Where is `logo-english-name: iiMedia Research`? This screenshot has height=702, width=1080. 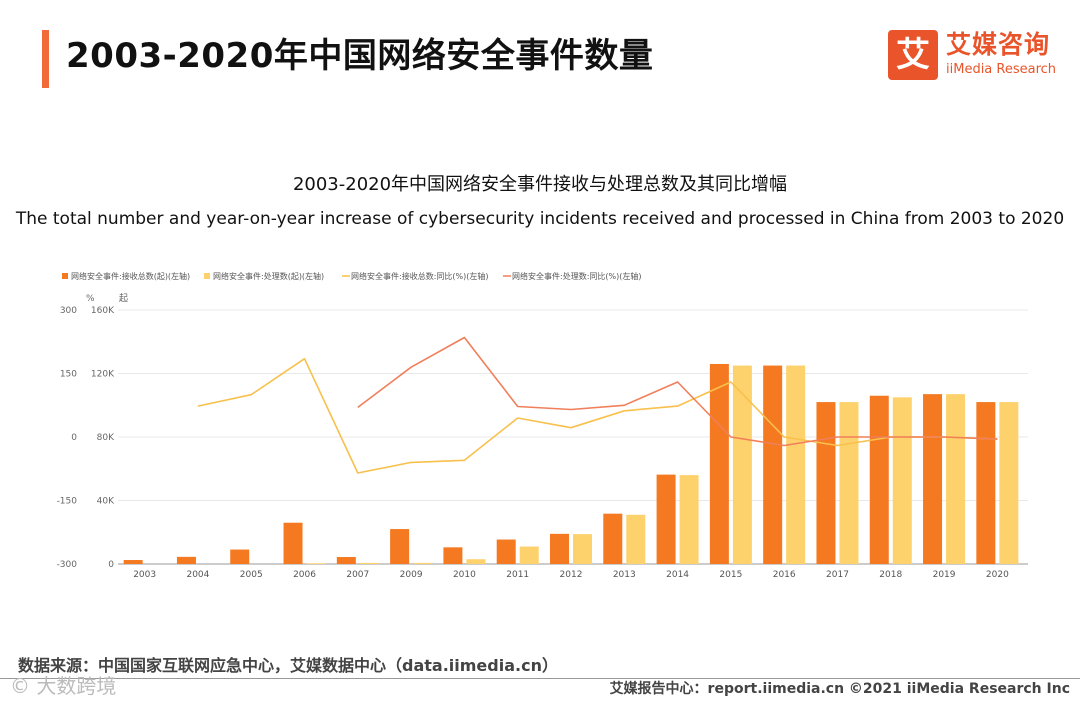 logo-english-name: iiMedia Research is located at coordinates (1001, 69).